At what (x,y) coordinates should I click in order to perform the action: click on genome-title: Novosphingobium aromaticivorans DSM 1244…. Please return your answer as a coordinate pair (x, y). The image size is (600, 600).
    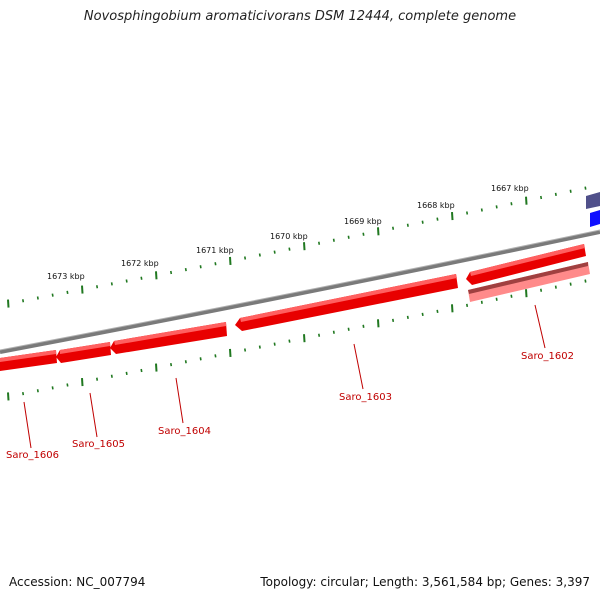
    Looking at the image, I should click on (300, 16).